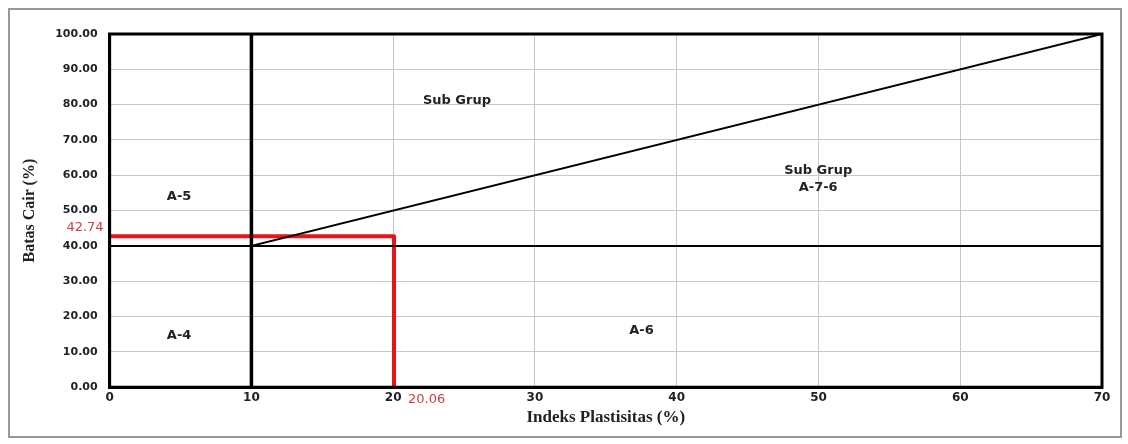  What do you see at coordinates (677, 396) in the screenshot?
I see `x-tick-label: 40` at bounding box center [677, 396].